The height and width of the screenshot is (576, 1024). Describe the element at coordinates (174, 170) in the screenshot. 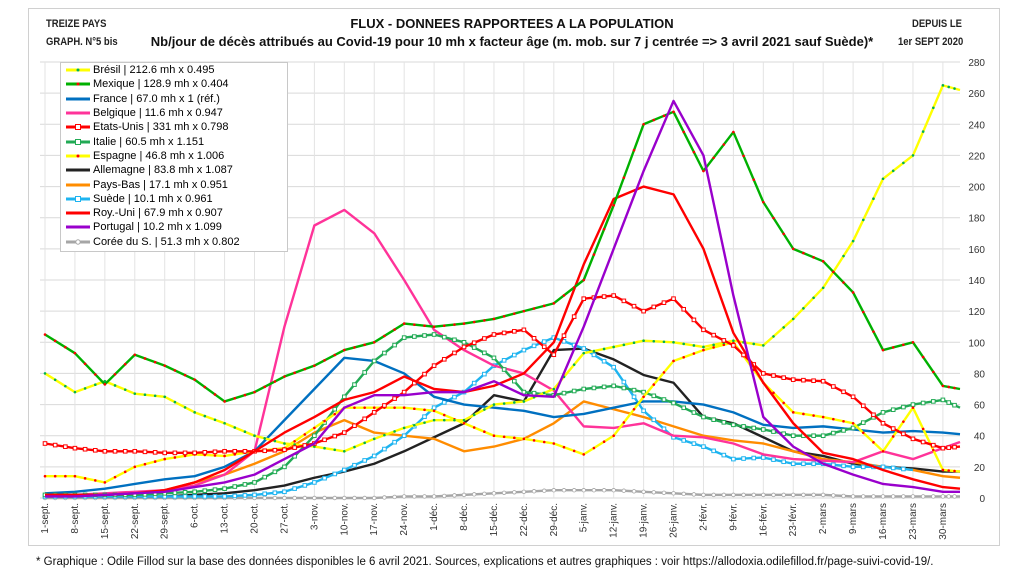

I see `legend-item: Allemagne | 83.8 mh x 1.087` at that location.